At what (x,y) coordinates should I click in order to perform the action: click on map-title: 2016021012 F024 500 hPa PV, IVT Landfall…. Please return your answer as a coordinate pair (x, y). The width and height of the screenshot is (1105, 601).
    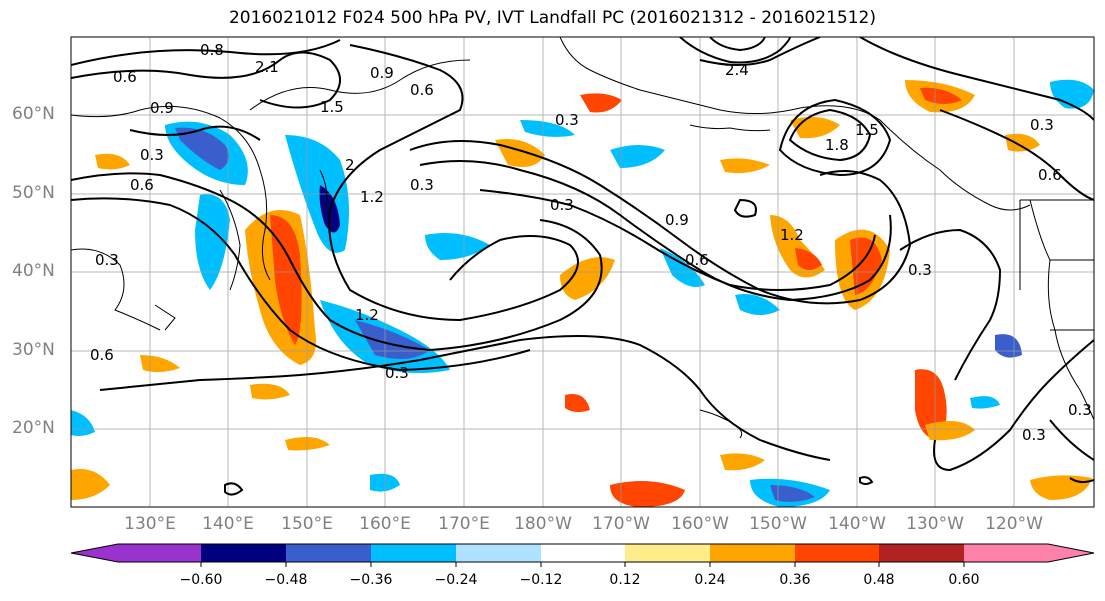
    Looking at the image, I should click on (552, 18).